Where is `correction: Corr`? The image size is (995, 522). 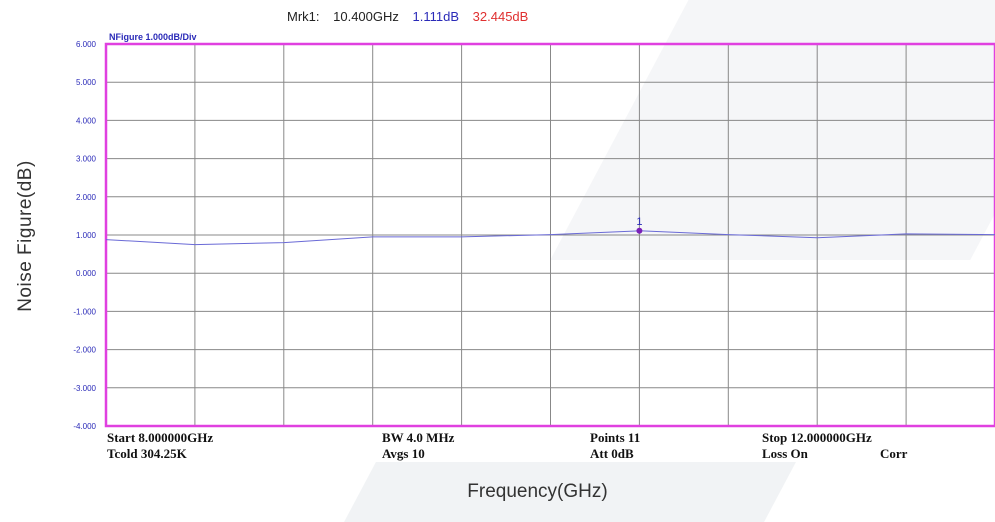
correction: Corr is located at coordinates (894, 453).